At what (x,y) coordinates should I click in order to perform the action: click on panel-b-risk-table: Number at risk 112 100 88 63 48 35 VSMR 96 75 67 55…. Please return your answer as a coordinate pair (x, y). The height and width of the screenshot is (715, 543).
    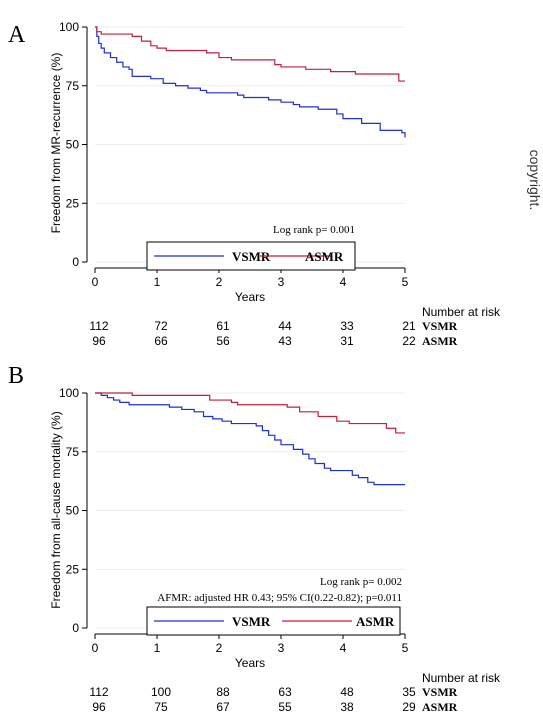
    Looking at the image, I should click on (295, 692).